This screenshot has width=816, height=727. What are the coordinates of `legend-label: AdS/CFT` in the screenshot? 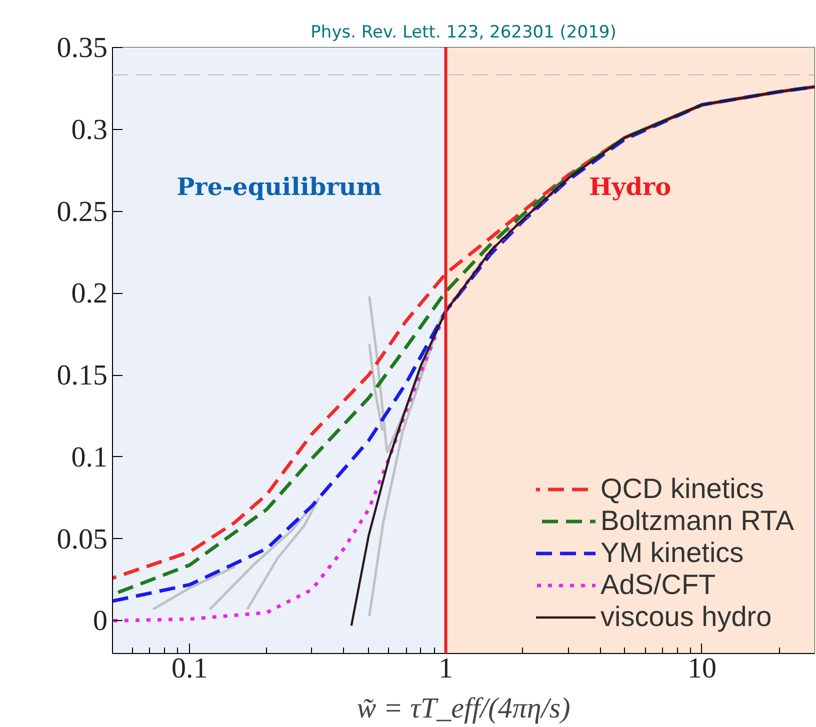 It's located at (658, 585).